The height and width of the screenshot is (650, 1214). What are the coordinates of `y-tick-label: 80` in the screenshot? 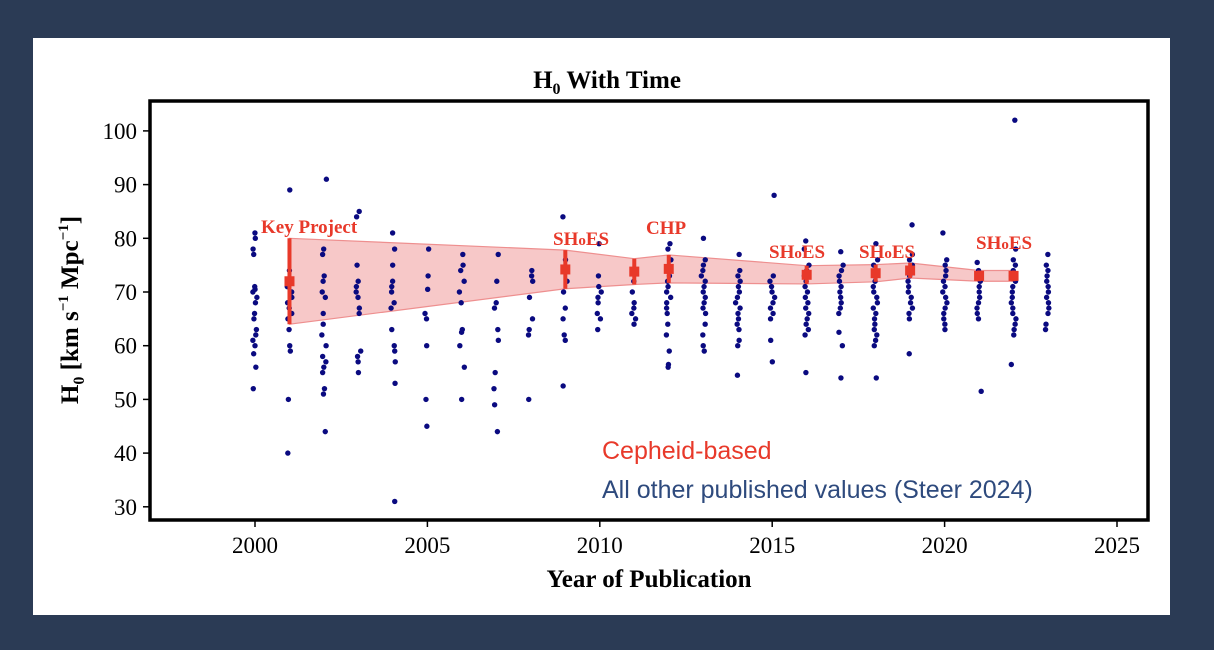 It's located at (125, 238).